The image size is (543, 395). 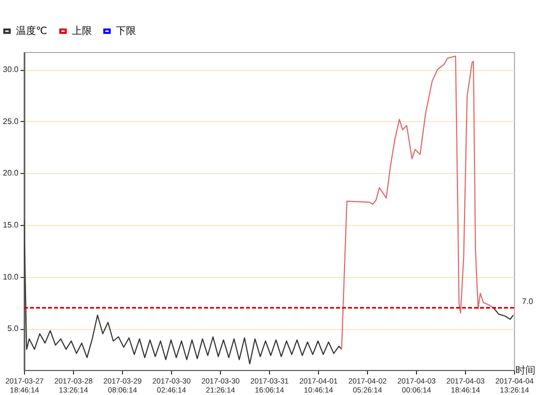 What do you see at coordinates (126, 32) in the screenshot?
I see `legend-label: 下限` at bounding box center [126, 32].